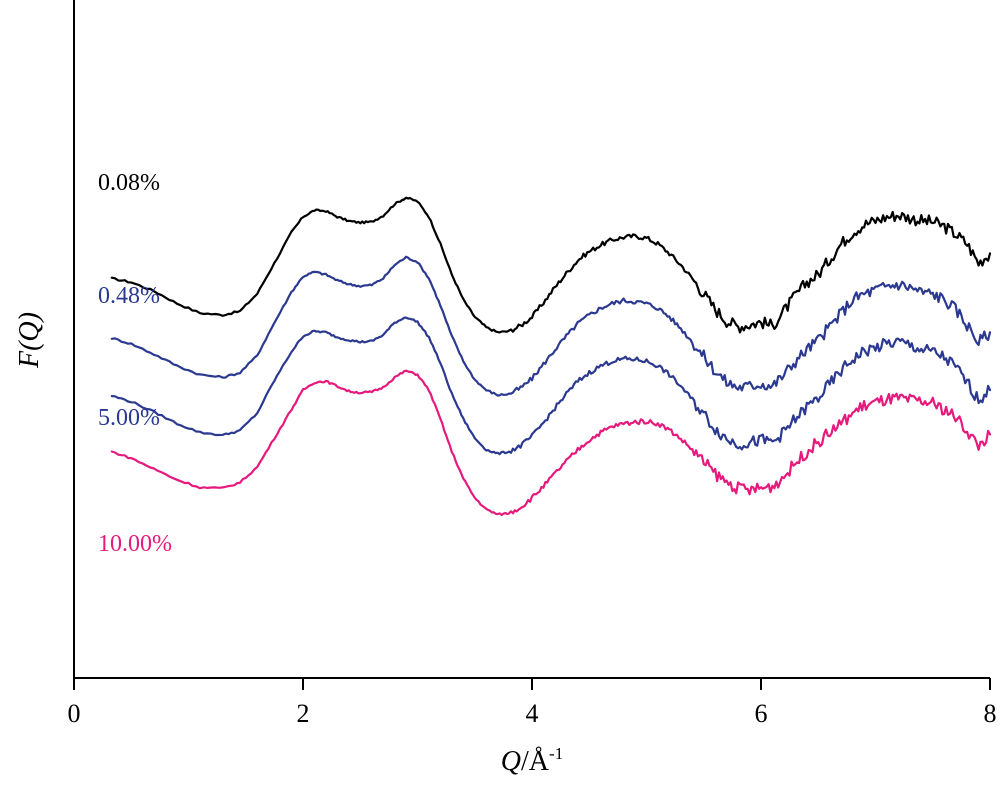 The width and height of the screenshot is (1000, 785). Describe the element at coordinates (303, 713) in the screenshot. I see `x-tick-label: 2` at that location.